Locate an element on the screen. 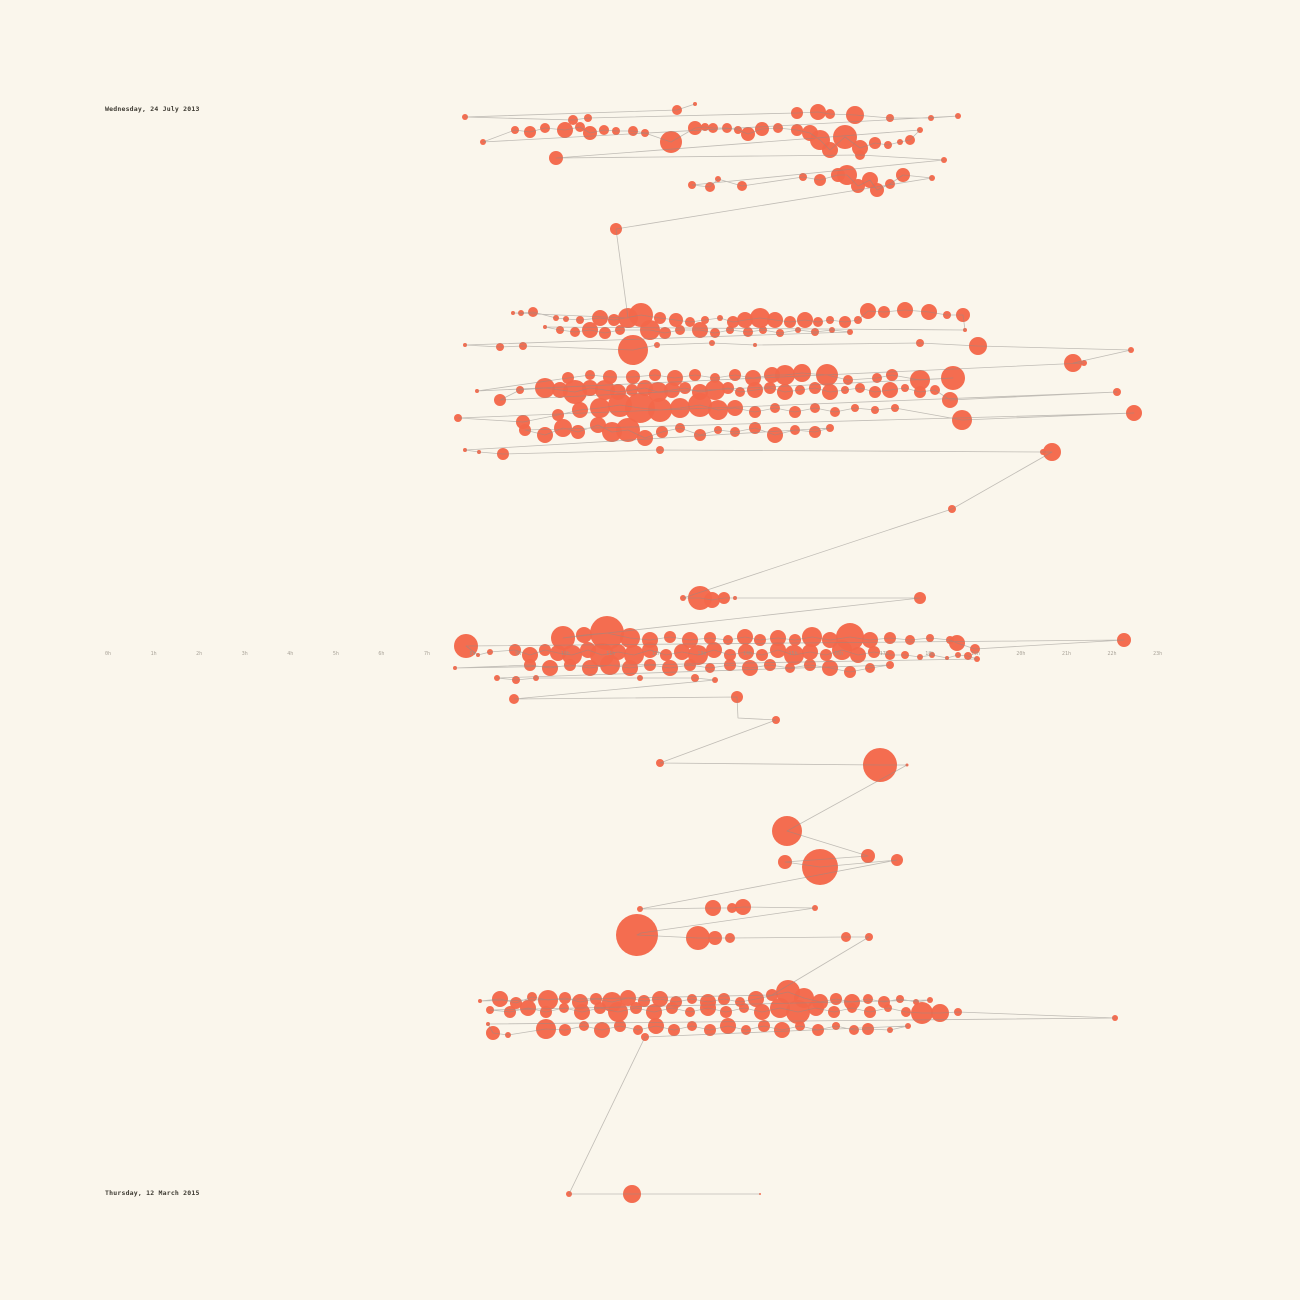 The width and height of the screenshot is (1300, 1300). end-date-label: Thursday, 12 March 2015 is located at coordinates (152, 1193).